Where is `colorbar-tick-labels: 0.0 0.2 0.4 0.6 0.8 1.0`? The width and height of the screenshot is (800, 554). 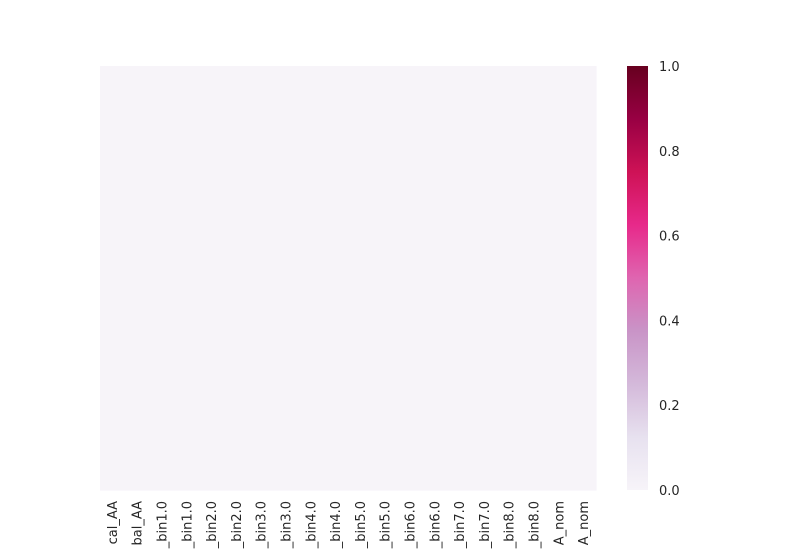 colorbar-tick-labels: 0.0 0.2 0.4 0.6 0.8 1.0 is located at coordinates (669, 279).